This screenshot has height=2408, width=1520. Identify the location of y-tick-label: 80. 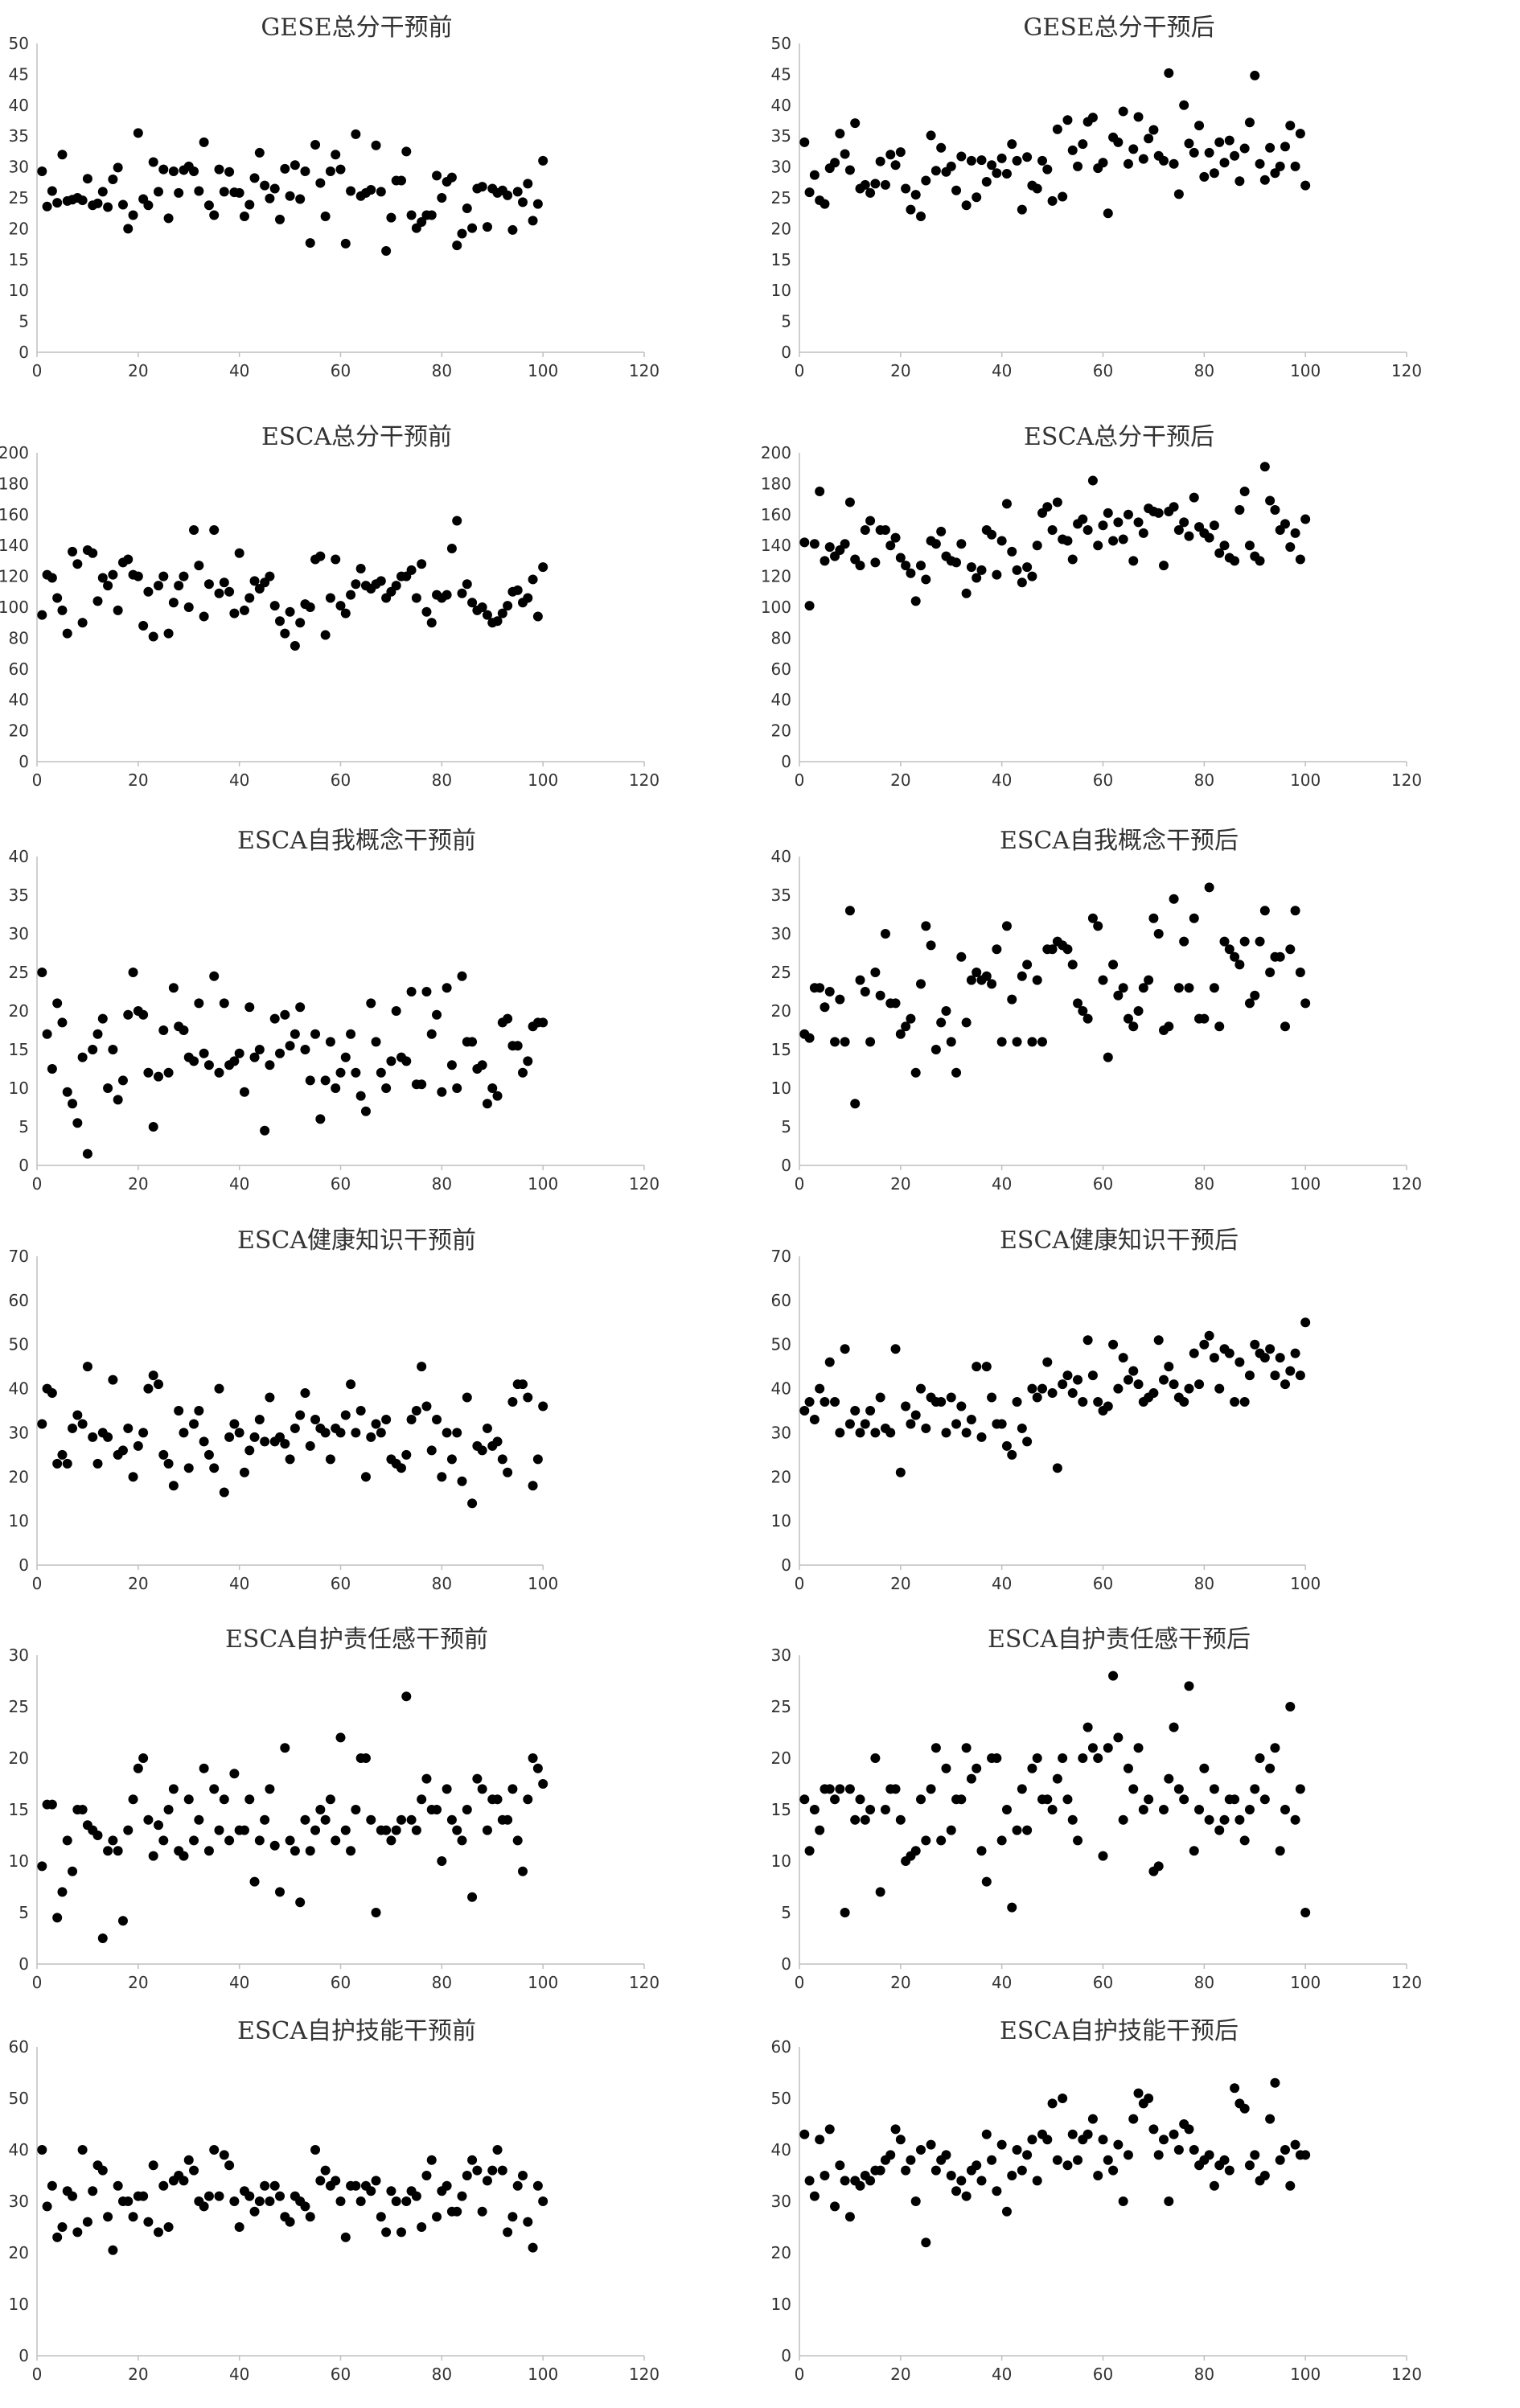
(781, 637).